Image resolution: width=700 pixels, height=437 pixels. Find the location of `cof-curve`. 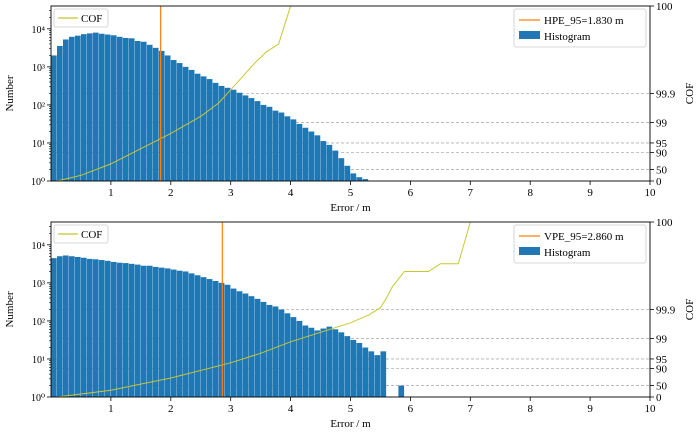

cof-curve is located at coordinates (174, 93).